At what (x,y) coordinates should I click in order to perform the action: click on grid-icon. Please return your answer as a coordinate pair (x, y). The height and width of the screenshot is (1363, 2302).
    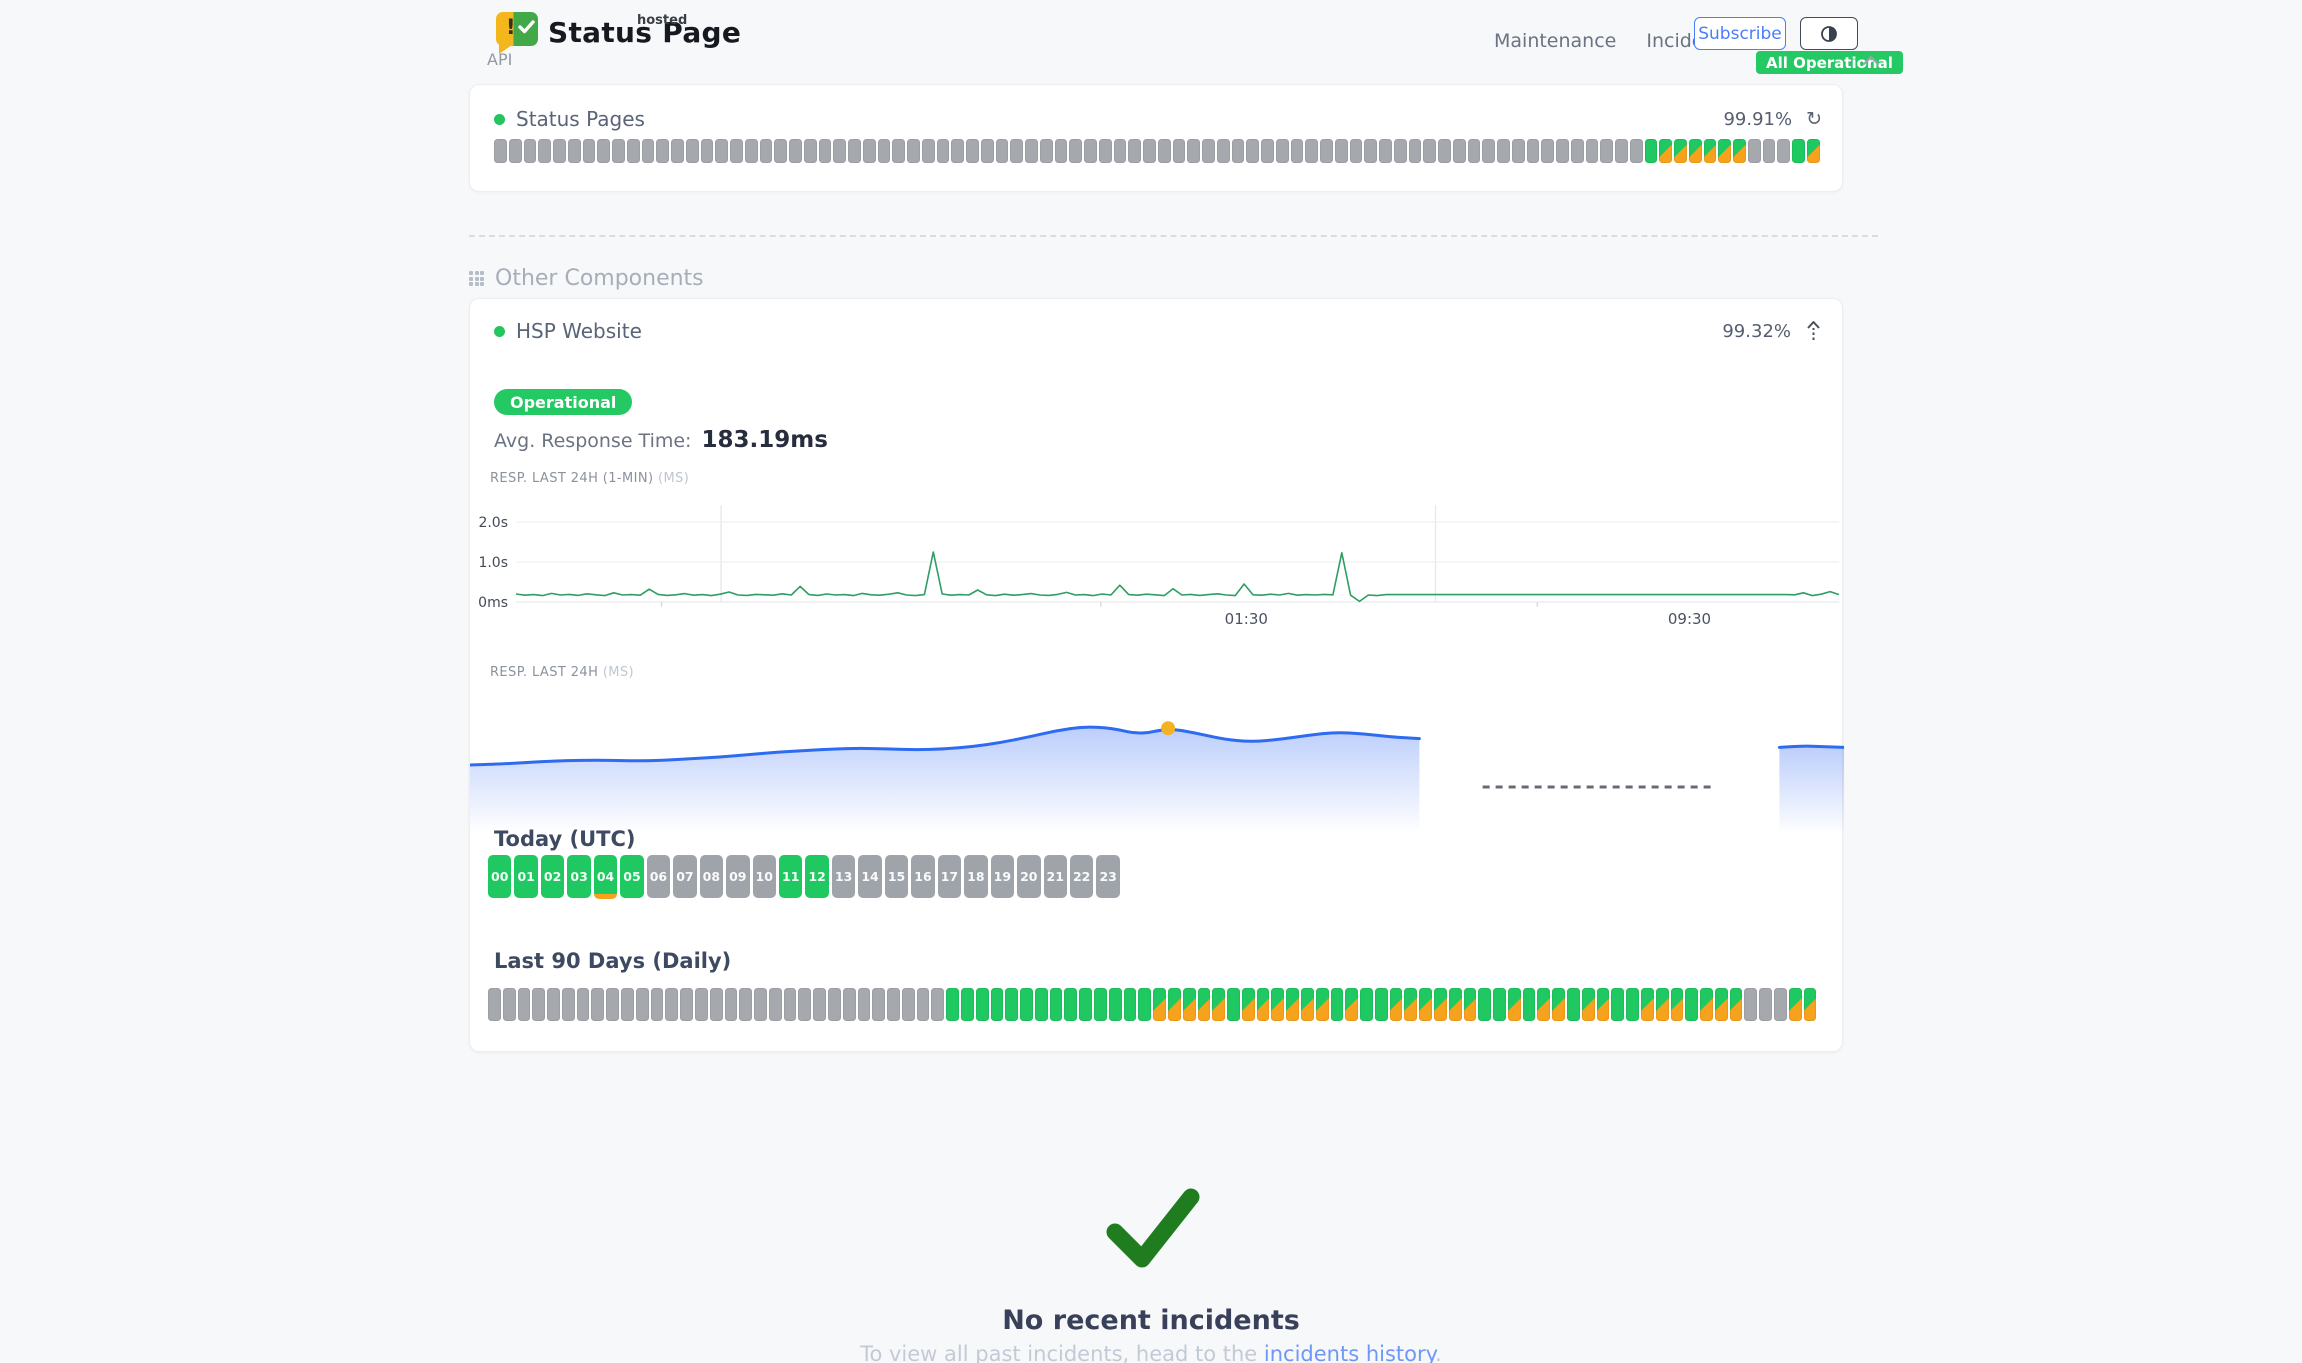
    Looking at the image, I should click on (476, 278).